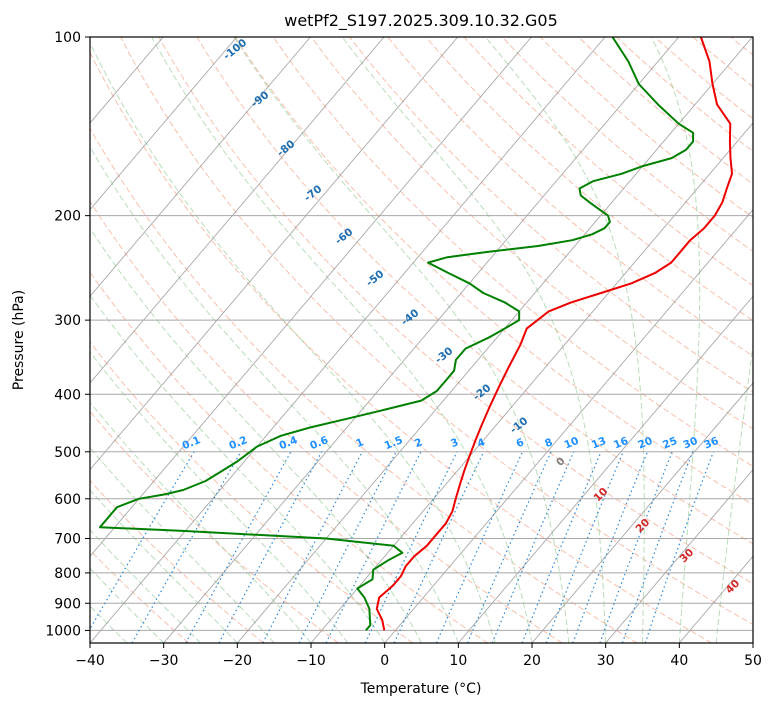 The width and height of the screenshot is (775, 708). Describe the element at coordinates (67, 604) in the screenshot. I see `y-tick-label: 900` at that location.